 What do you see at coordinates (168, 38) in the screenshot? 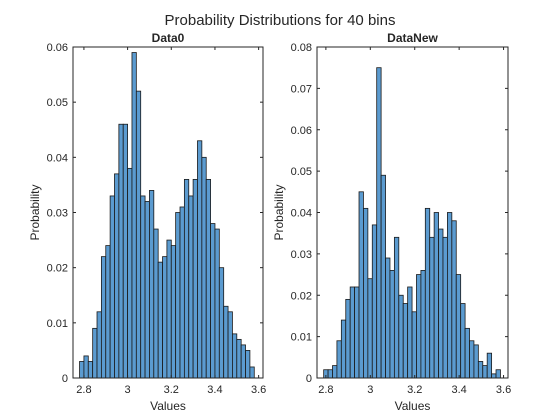
I see `axes-title: Data0` at bounding box center [168, 38].